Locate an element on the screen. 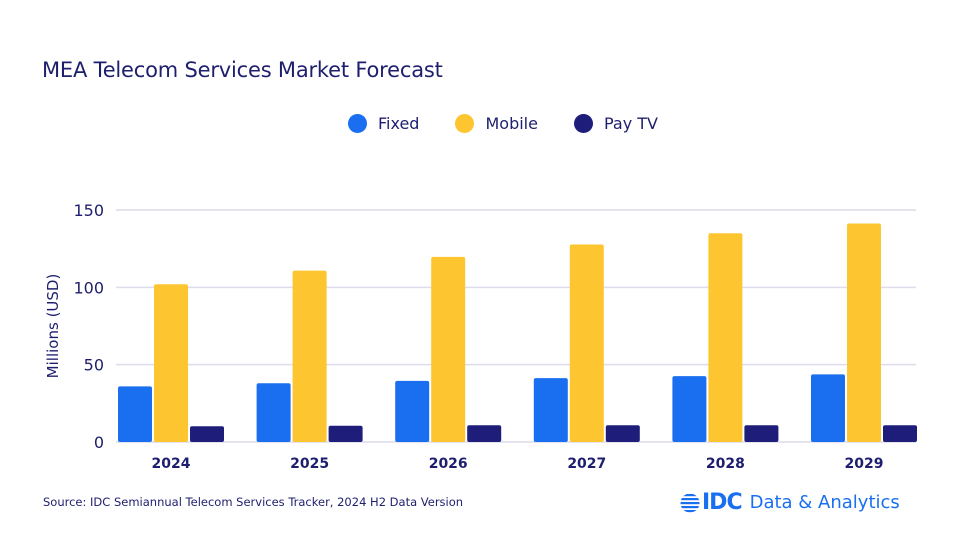 This screenshot has height=534, width=960. bar-pay-tv-2028 is located at coordinates (761, 433).